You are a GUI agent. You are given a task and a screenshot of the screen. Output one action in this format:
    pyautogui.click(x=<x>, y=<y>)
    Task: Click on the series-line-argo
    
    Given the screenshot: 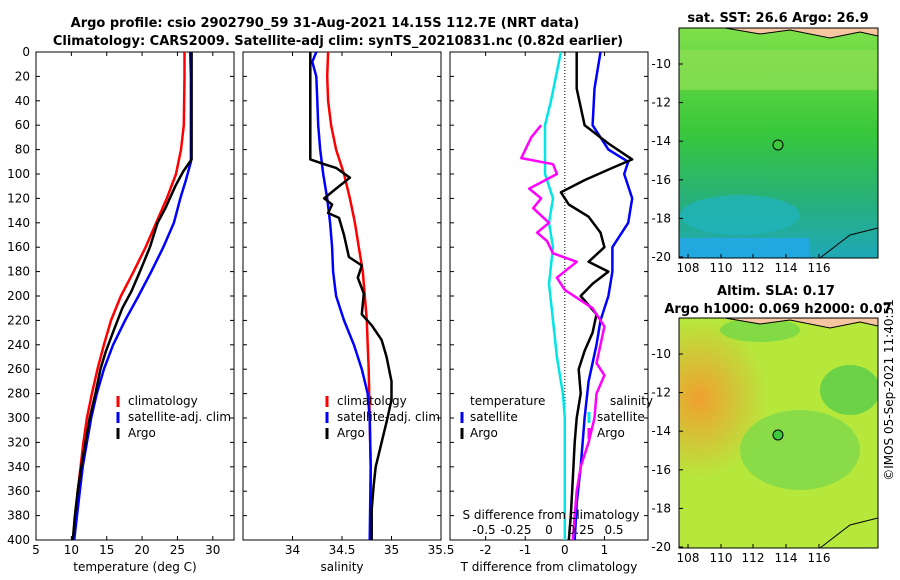 What is the action you would take?
    pyautogui.click(x=351, y=296)
    